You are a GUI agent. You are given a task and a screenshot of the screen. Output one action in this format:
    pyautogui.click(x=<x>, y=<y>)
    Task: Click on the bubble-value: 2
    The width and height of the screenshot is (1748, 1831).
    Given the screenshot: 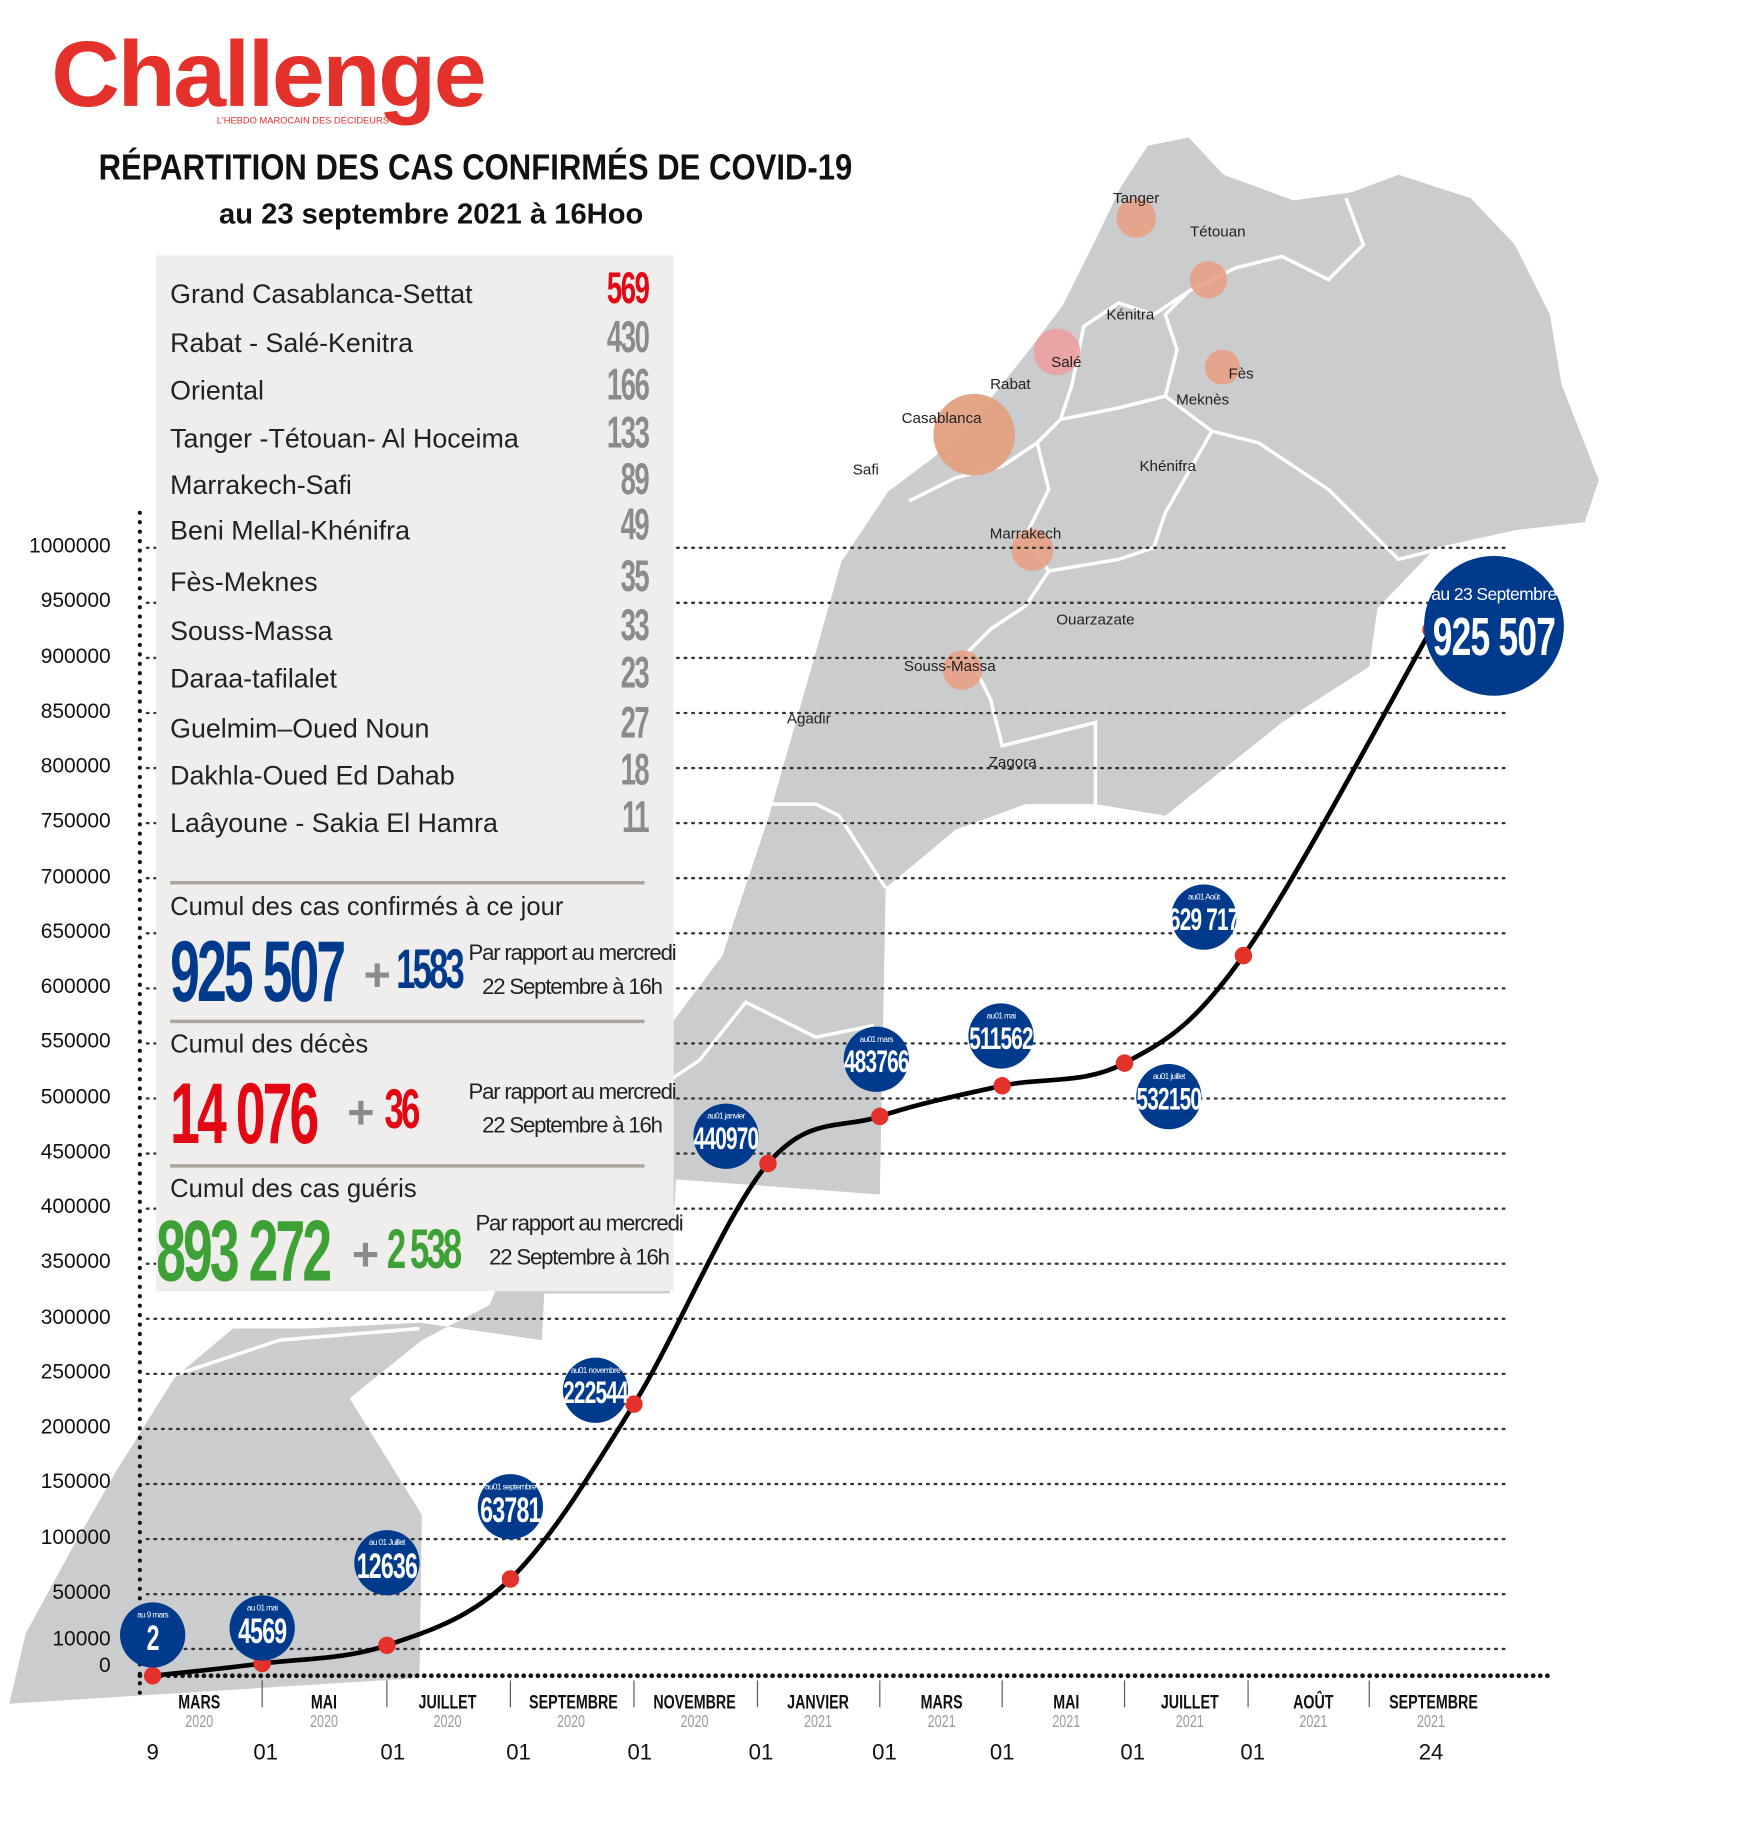 What is the action you would take?
    pyautogui.click(x=153, y=1639)
    